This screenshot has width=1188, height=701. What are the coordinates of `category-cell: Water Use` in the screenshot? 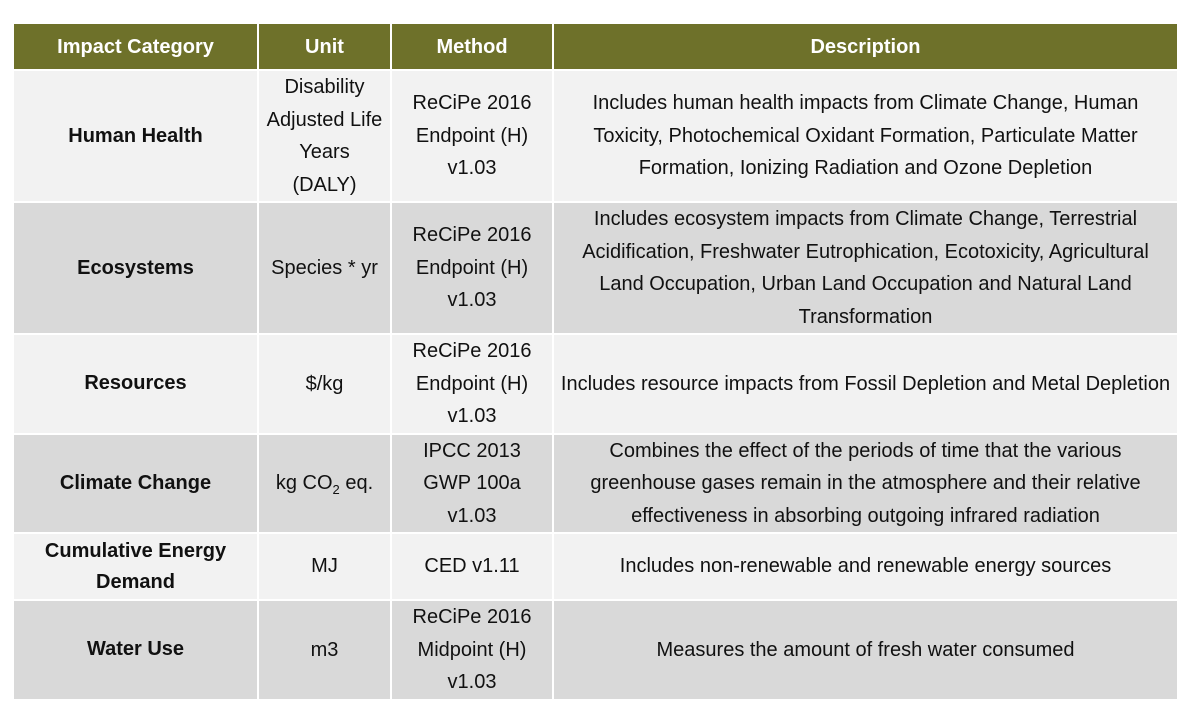 It's located at (135, 650).